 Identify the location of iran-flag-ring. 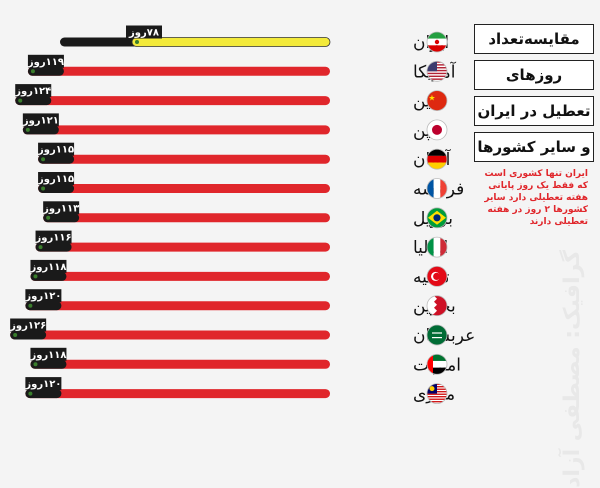
(437, 42).